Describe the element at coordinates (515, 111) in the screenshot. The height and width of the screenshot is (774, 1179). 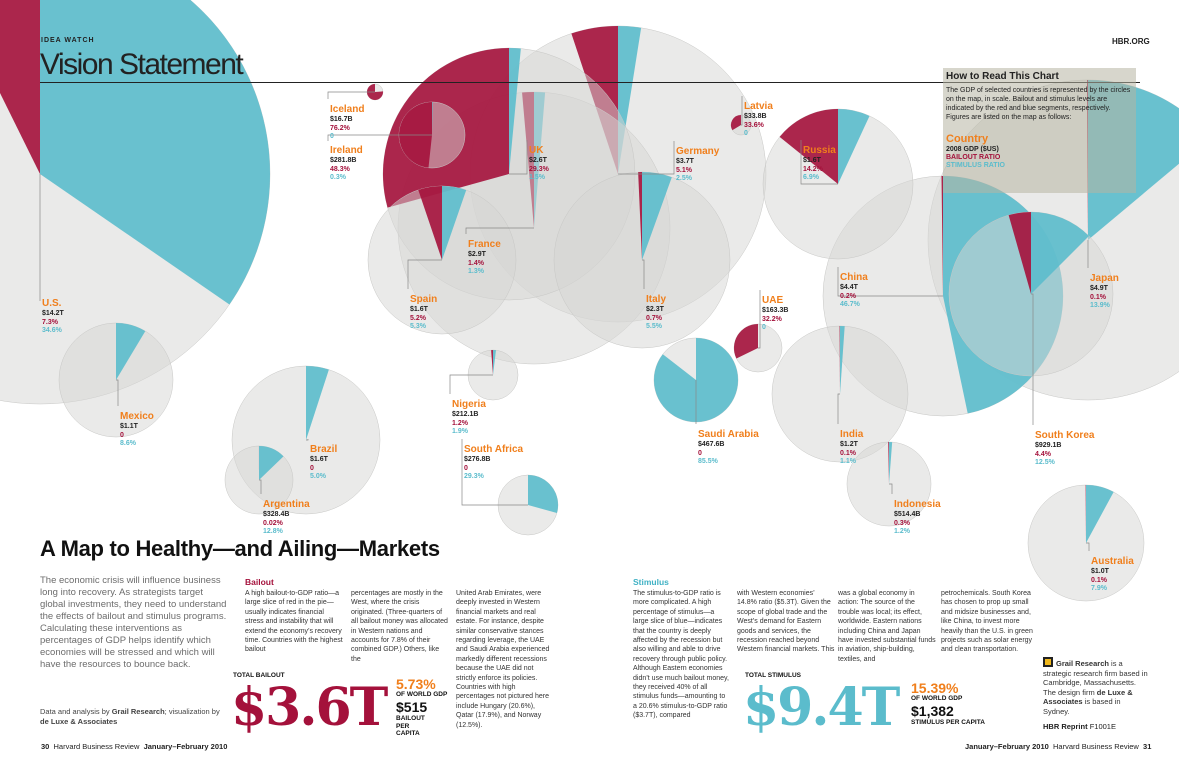
I see `uk-stimulus-slice` at that location.